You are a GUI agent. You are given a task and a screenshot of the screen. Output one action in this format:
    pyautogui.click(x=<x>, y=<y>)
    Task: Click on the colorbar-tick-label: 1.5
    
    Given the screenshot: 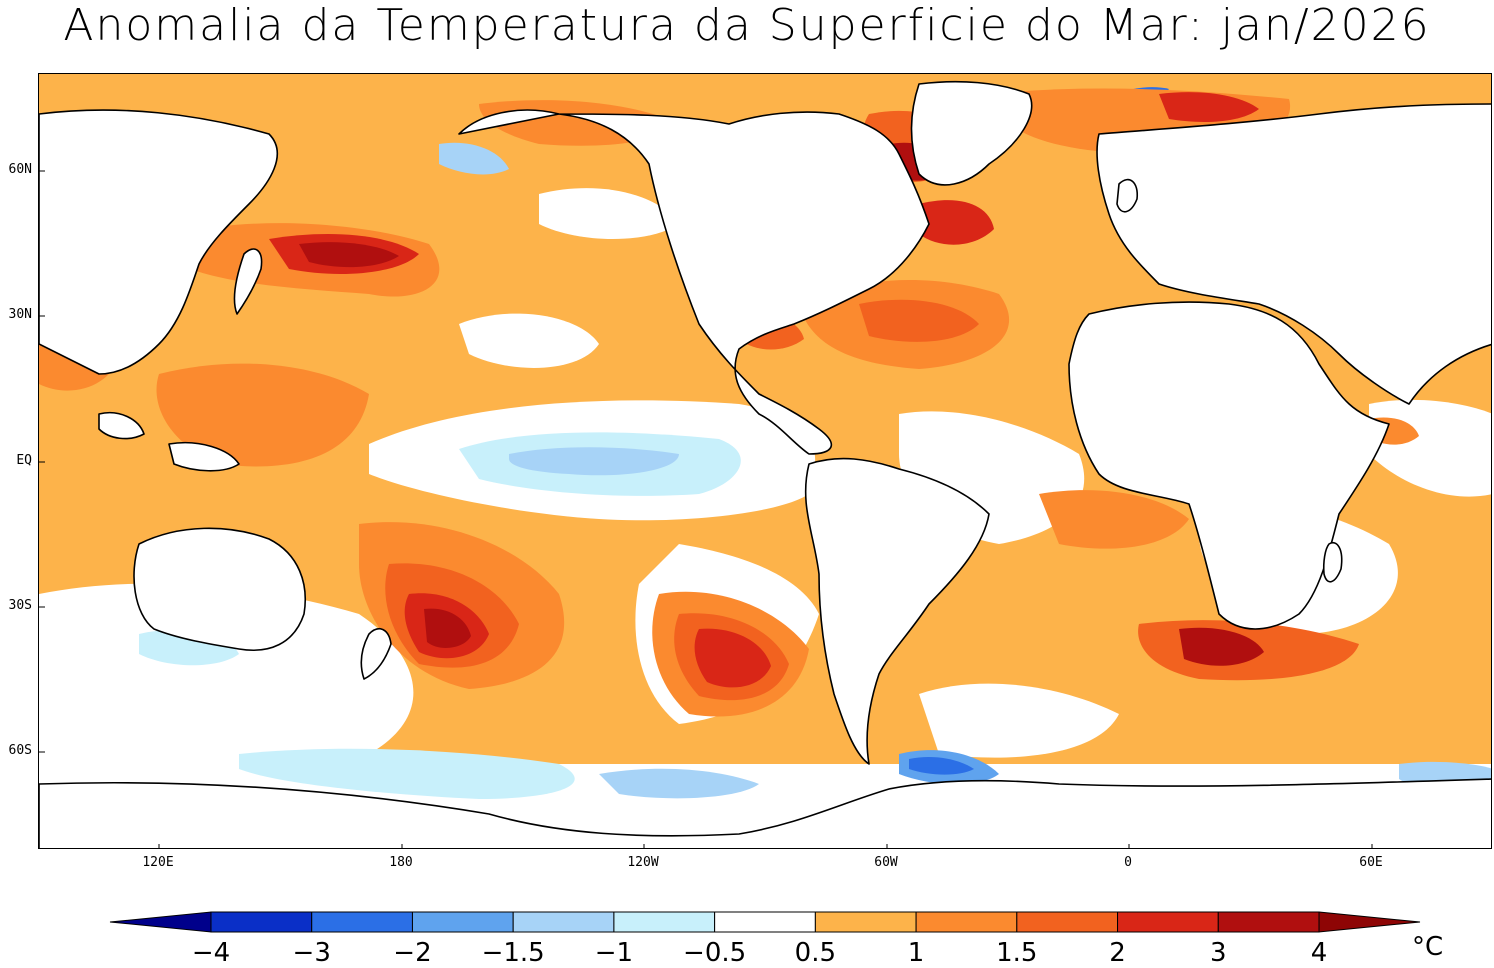 What is the action you would take?
    pyautogui.click(x=1017, y=953)
    